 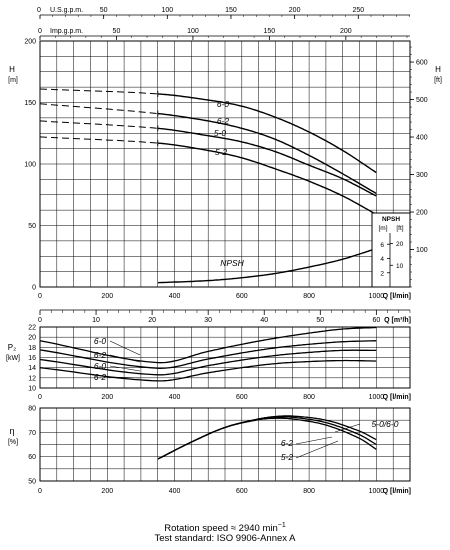 I want to click on head-ft-axis-label: H, so click(x=438, y=69).